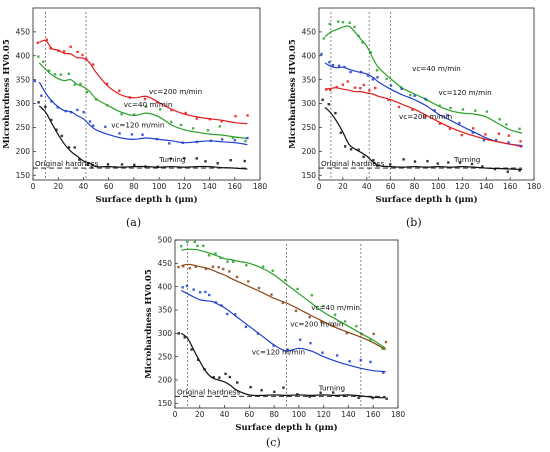 The width and height of the screenshot is (550, 452). I want to click on series-1: vc=200 m/min, so click(142, 81).